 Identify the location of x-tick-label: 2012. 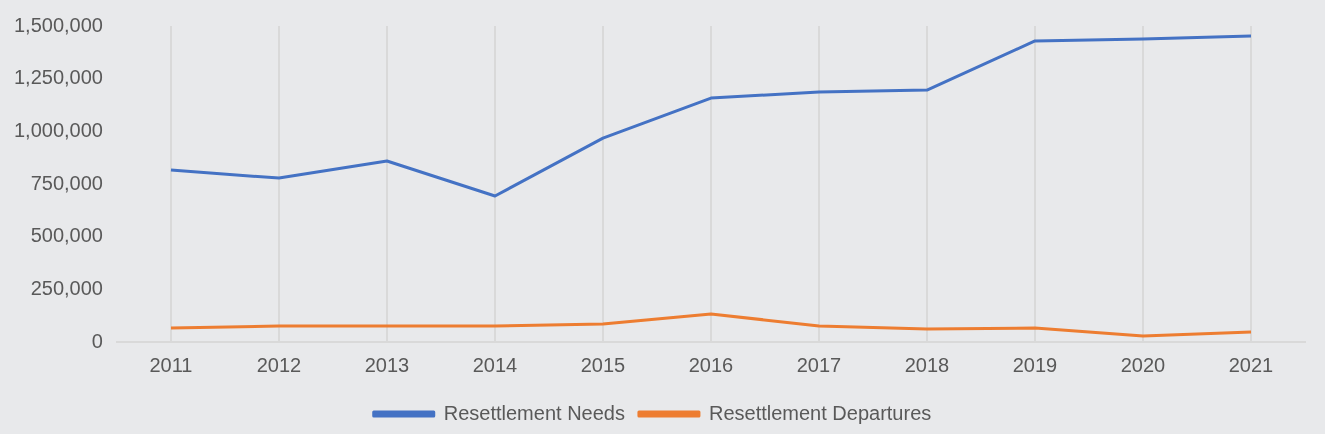
(279, 364).